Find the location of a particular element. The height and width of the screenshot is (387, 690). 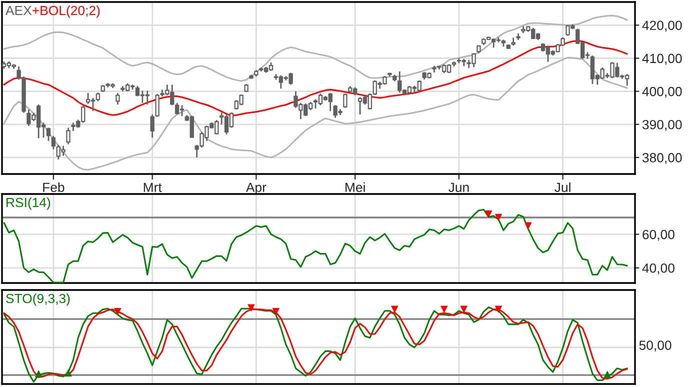

y-tick-label: 420,00 is located at coordinates (662, 26).